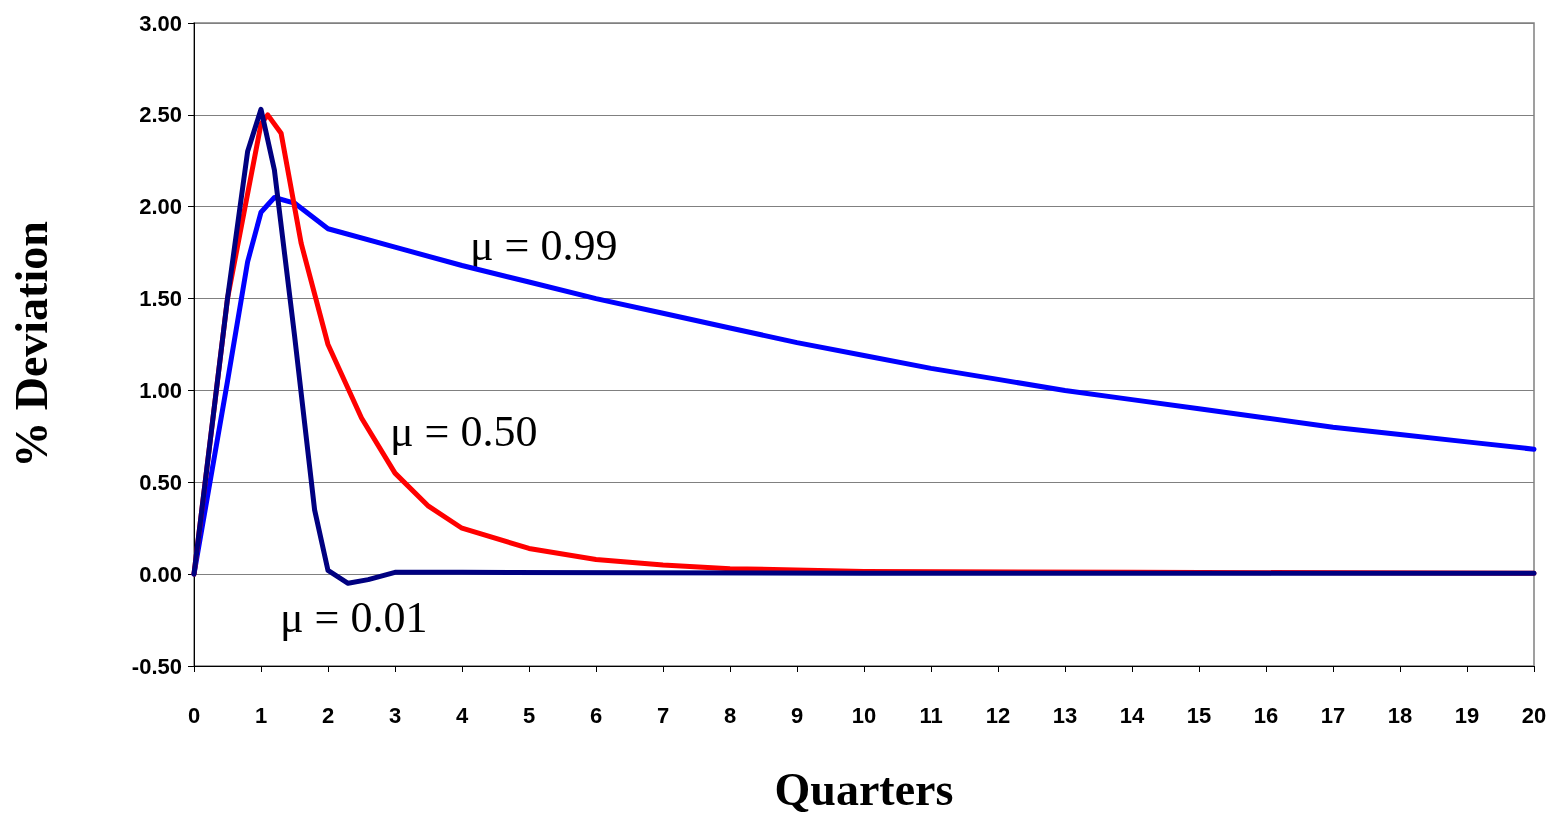 The width and height of the screenshot is (1557, 822). What do you see at coordinates (194, 715) in the screenshot?
I see `x-tick-label: 0` at bounding box center [194, 715].